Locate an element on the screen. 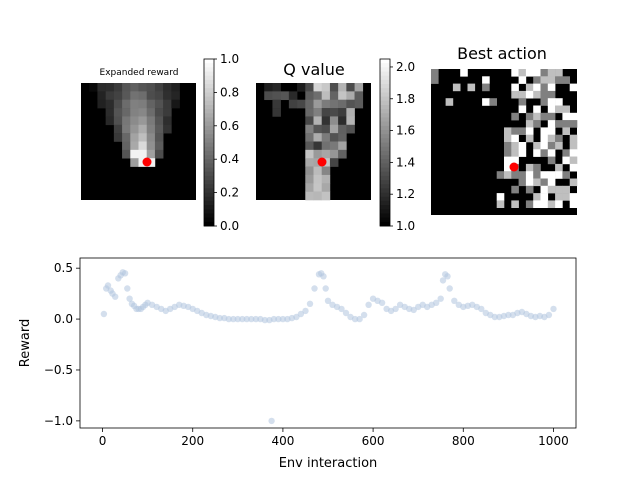  colorbar-tick-label: 1.4 is located at coordinates (405, 162).